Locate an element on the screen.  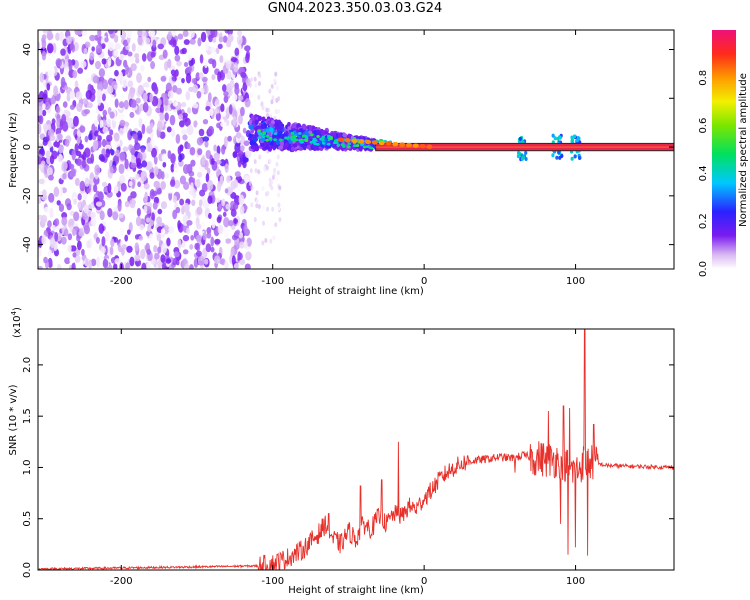
spectrogram-x-tick-label: 100 is located at coordinates (575, 281).